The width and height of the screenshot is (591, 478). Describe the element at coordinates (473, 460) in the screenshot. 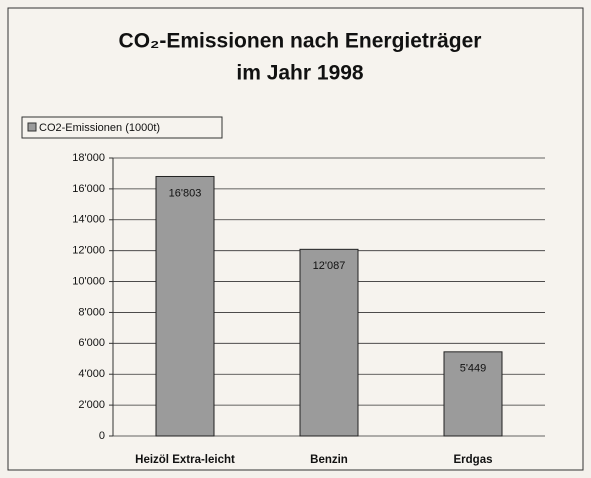

I see `x-tick-label: Erdgas` at that location.